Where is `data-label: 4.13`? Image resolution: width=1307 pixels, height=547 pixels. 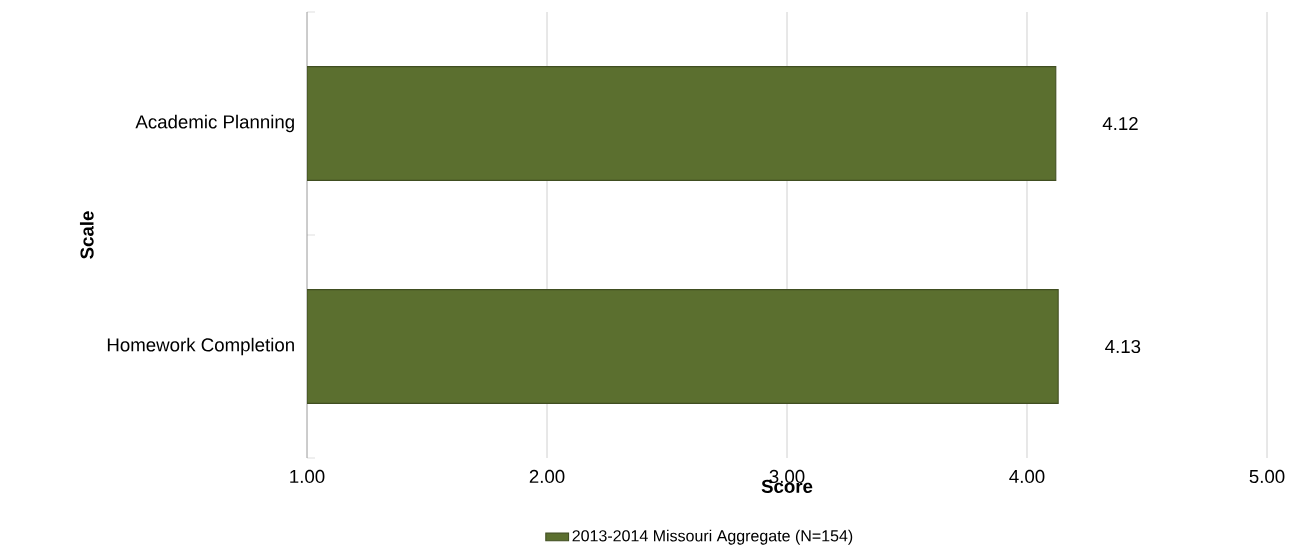
data-label: 4.13 is located at coordinates (1123, 346).